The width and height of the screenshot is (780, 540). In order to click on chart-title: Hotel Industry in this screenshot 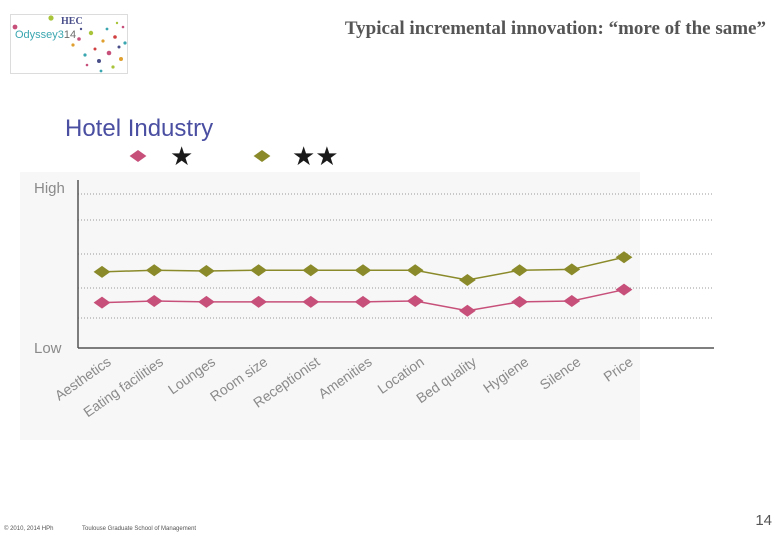, I will do `click(139, 128)`.